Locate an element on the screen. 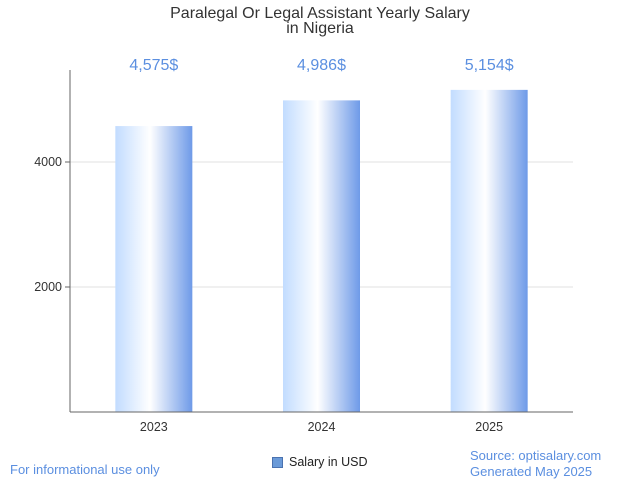 Image resolution: width=642 pixels, height=482 pixels. bar-2024 is located at coordinates (321, 256).